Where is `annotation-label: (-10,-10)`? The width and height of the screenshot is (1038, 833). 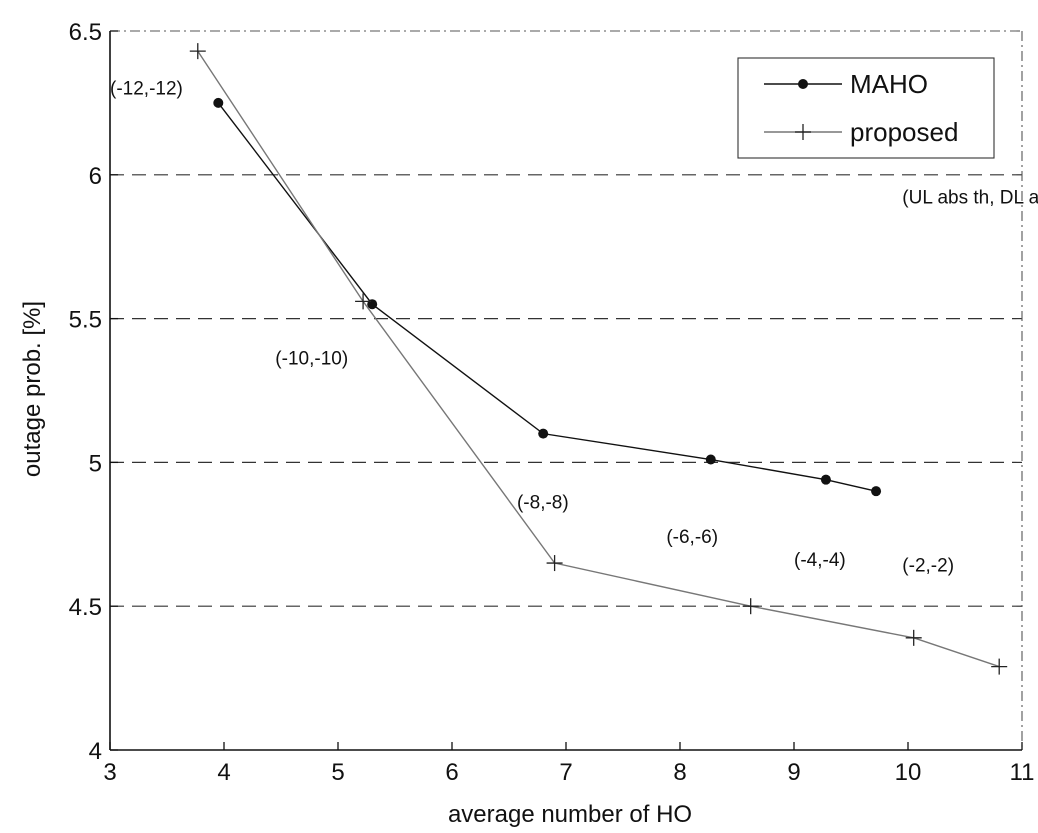 annotation-label: (-10,-10) is located at coordinates (311, 359).